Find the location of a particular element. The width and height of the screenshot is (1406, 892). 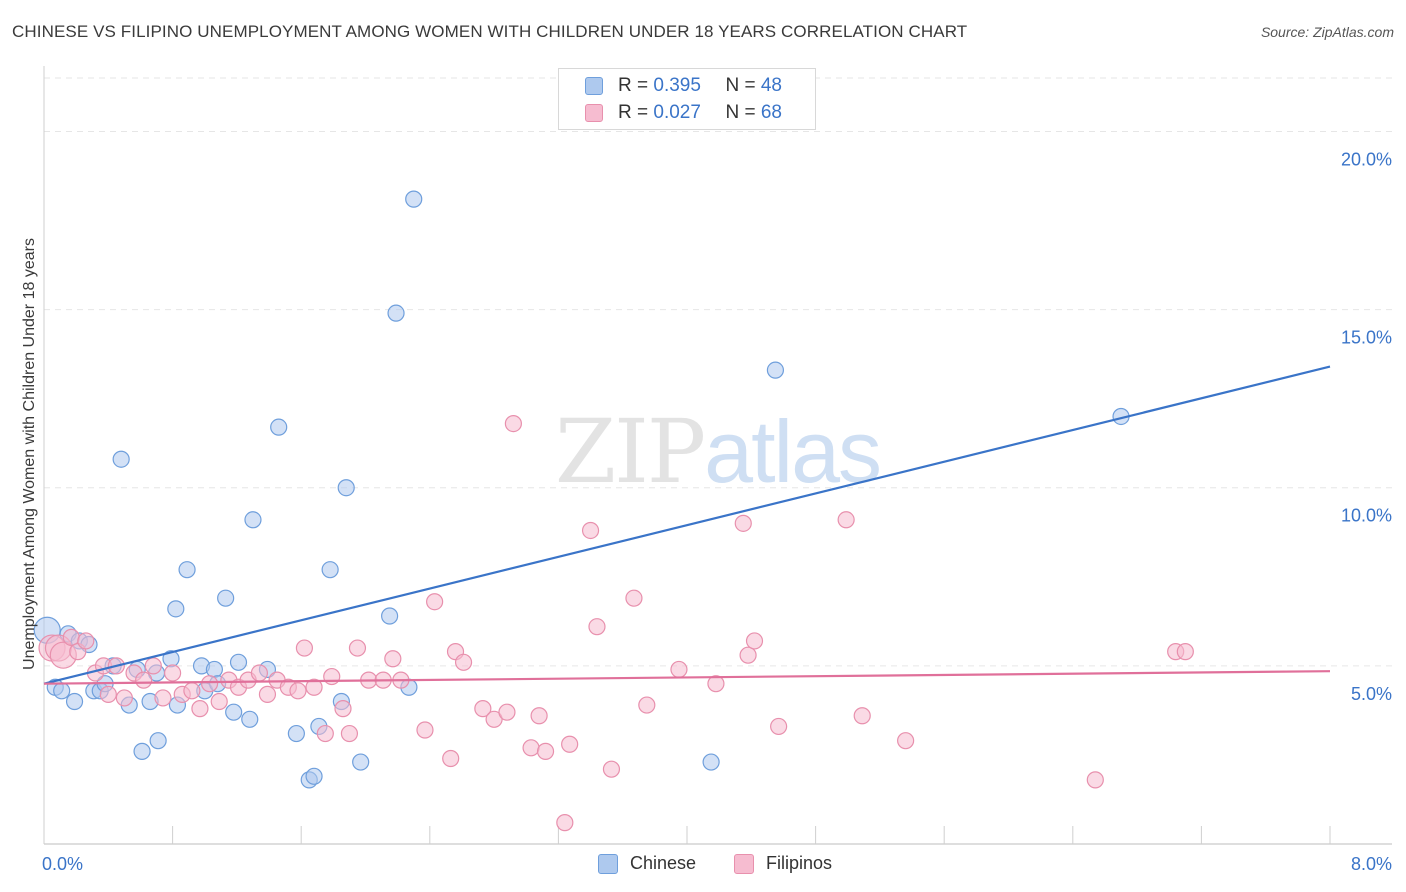

legend-n-value: 68 is located at coordinates (771, 112).